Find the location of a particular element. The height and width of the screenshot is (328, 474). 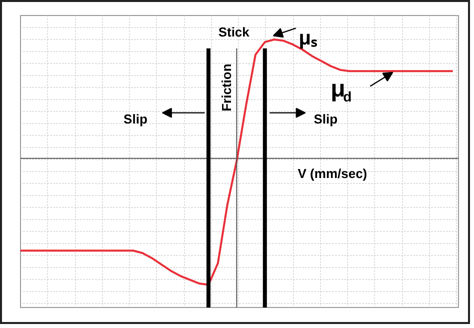

text: Stick is located at coordinates (234, 32).